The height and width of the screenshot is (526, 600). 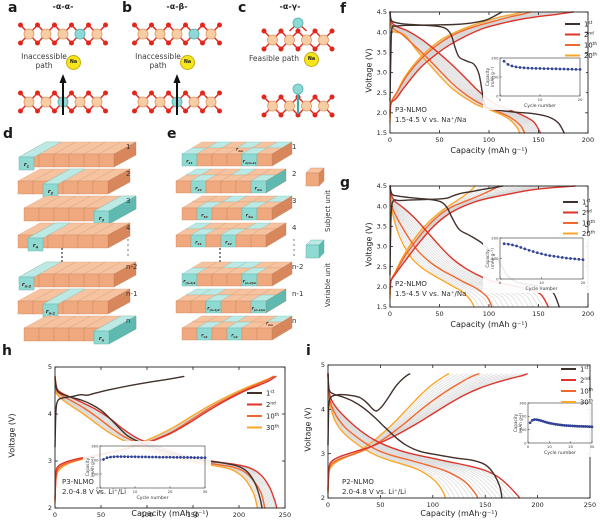 I want to click on svg-text: 4.5, so click(x=382, y=12).